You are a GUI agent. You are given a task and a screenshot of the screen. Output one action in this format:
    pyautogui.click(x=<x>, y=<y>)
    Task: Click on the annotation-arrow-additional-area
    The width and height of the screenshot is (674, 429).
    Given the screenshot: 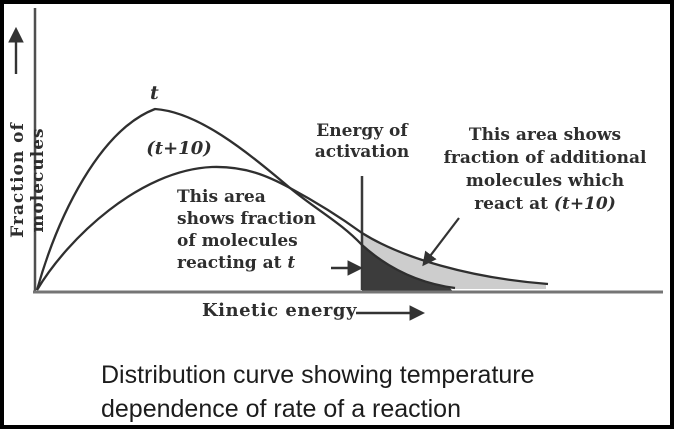 What is the action you would take?
    pyautogui.click(x=441, y=242)
    